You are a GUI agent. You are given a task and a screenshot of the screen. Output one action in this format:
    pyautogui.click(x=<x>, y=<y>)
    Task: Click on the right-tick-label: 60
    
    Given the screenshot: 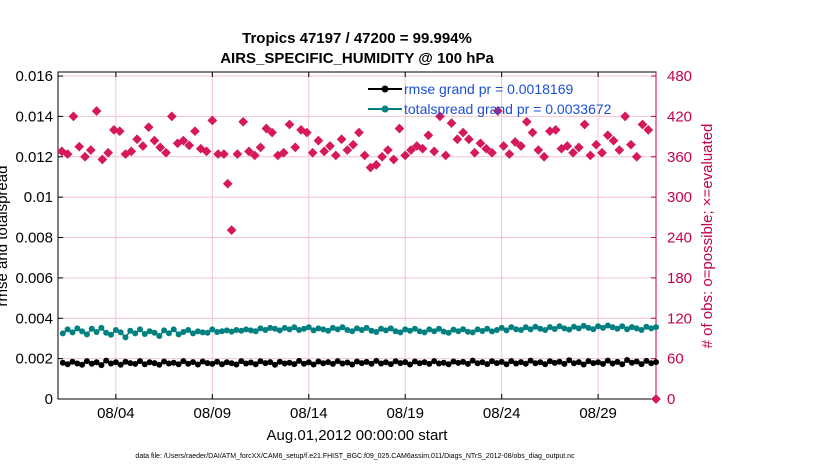 What is the action you would take?
    pyautogui.click(x=675, y=359)
    